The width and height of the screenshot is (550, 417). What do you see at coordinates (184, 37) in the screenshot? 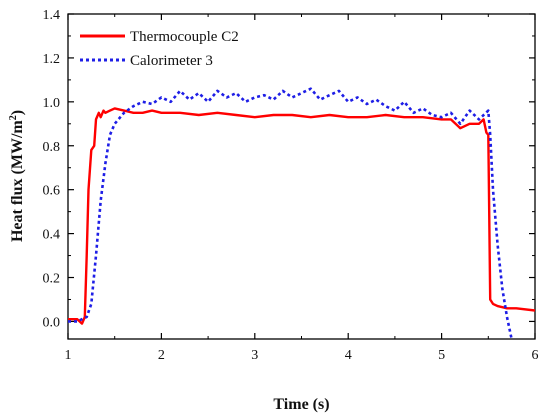
I see `legend-label-thermocouple-c2: Thermocouple C2` at bounding box center [184, 37].